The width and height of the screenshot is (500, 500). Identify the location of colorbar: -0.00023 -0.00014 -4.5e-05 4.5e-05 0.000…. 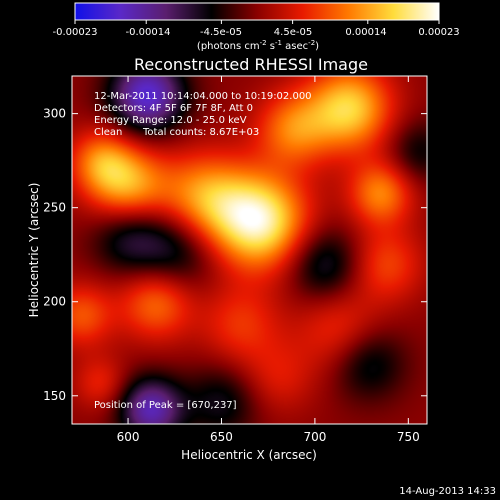
(256, 27).